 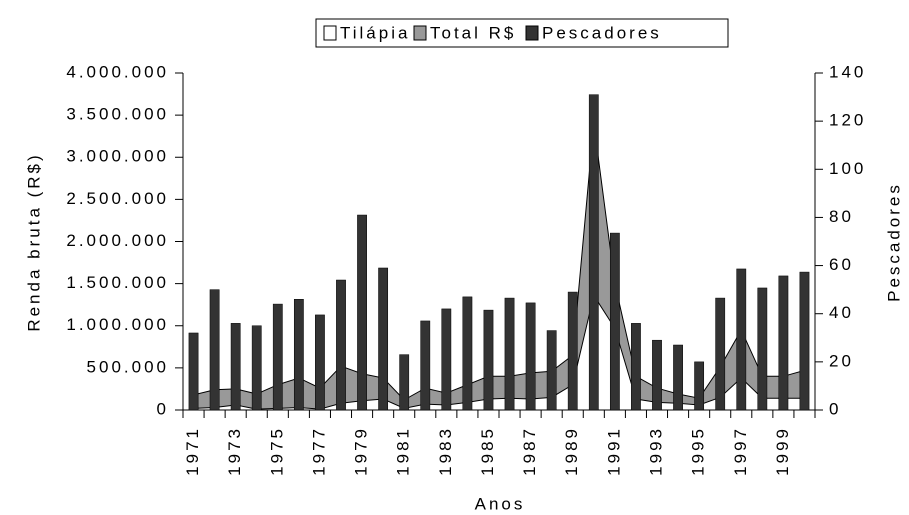 What do you see at coordinates (529, 451) in the screenshot?
I see `x-tick-label: 1987` at bounding box center [529, 451].